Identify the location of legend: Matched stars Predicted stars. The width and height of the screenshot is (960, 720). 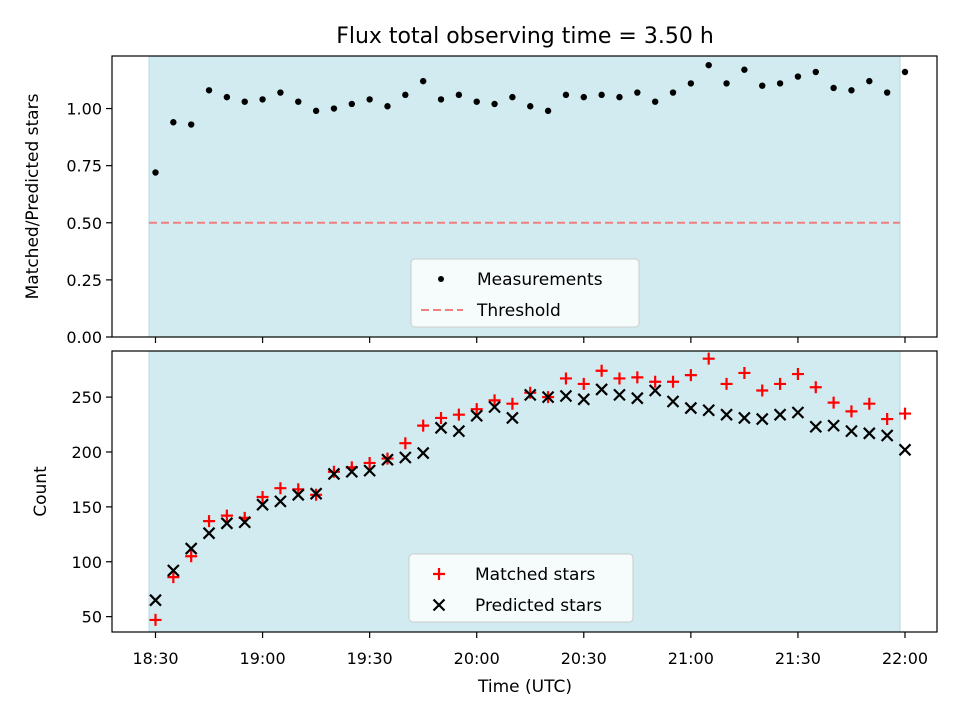
(521, 588).